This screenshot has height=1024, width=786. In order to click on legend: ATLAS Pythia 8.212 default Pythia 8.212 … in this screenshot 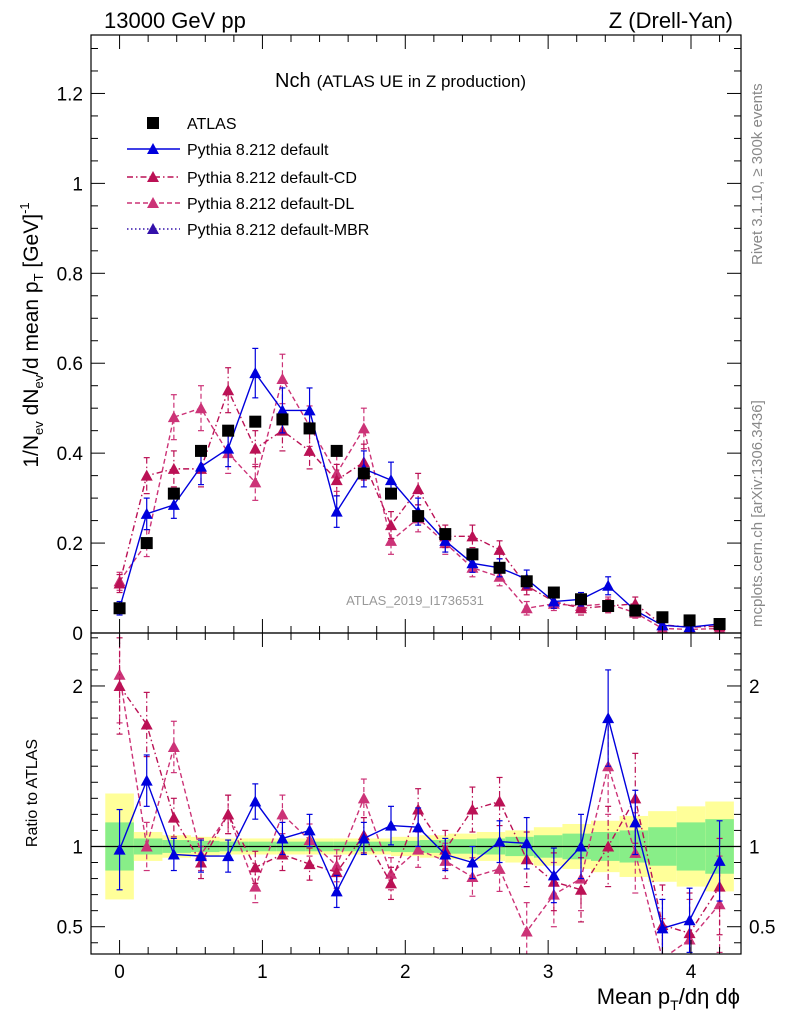, I will do `click(248, 177)`.